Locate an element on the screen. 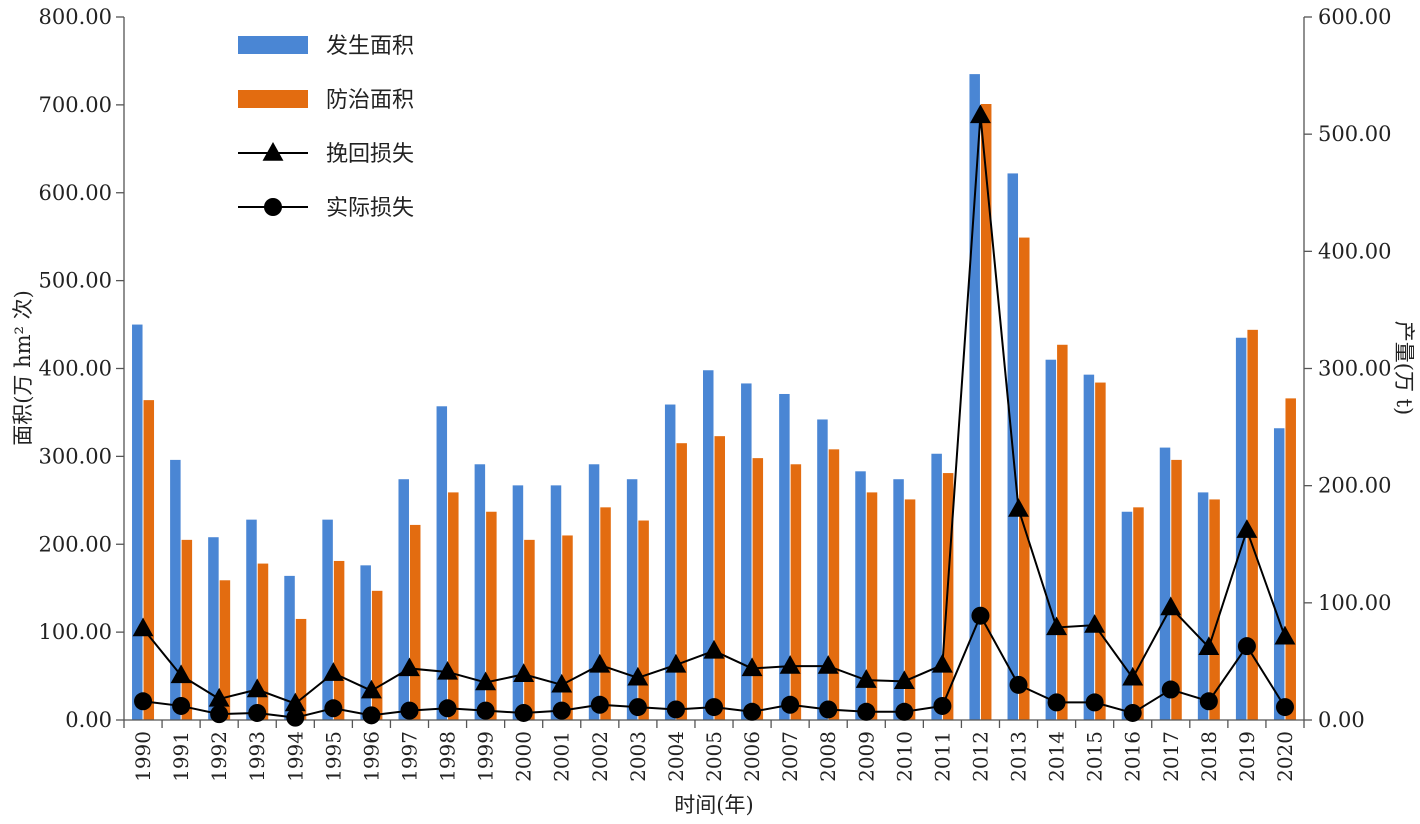 This screenshot has height=824, width=1420. bar-occurrence-1998 is located at coordinates (442, 563).